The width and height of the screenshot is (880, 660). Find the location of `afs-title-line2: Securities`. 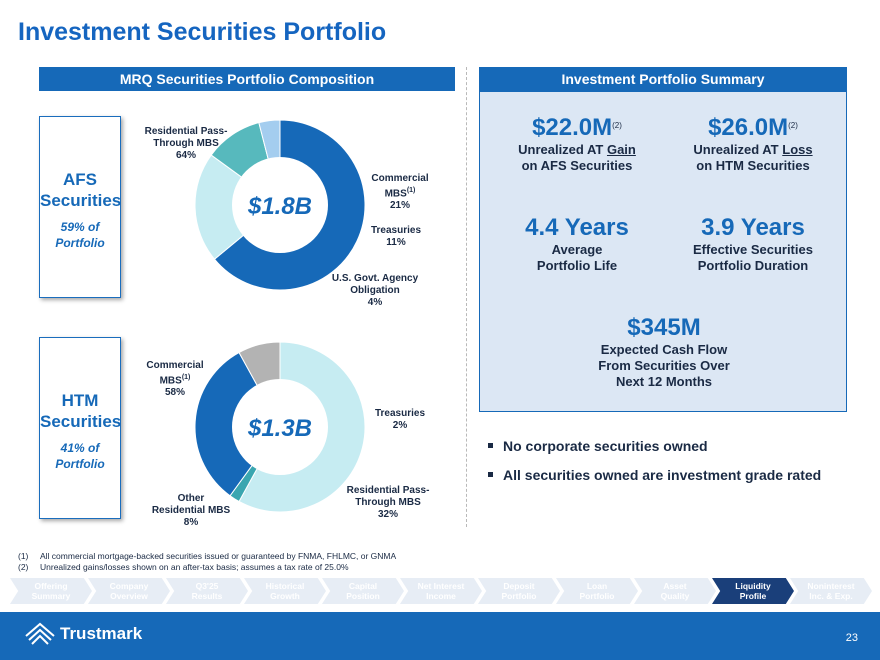

afs-title-line2: Securities is located at coordinates (81, 200).